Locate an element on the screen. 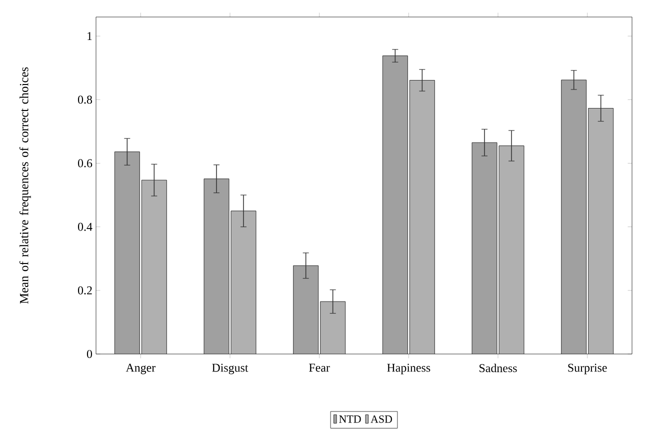 The image size is (645, 432). y-tick-label: 0.2 is located at coordinates (85, 290).